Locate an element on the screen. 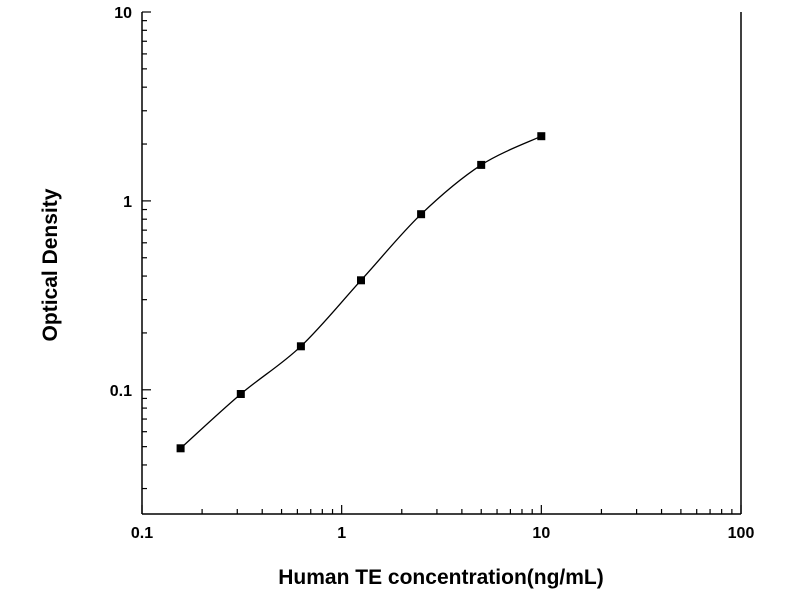 The height and width of the screenshot is (600, 800). y-tick-label: 0.1 is located at coordinates (121, 391).